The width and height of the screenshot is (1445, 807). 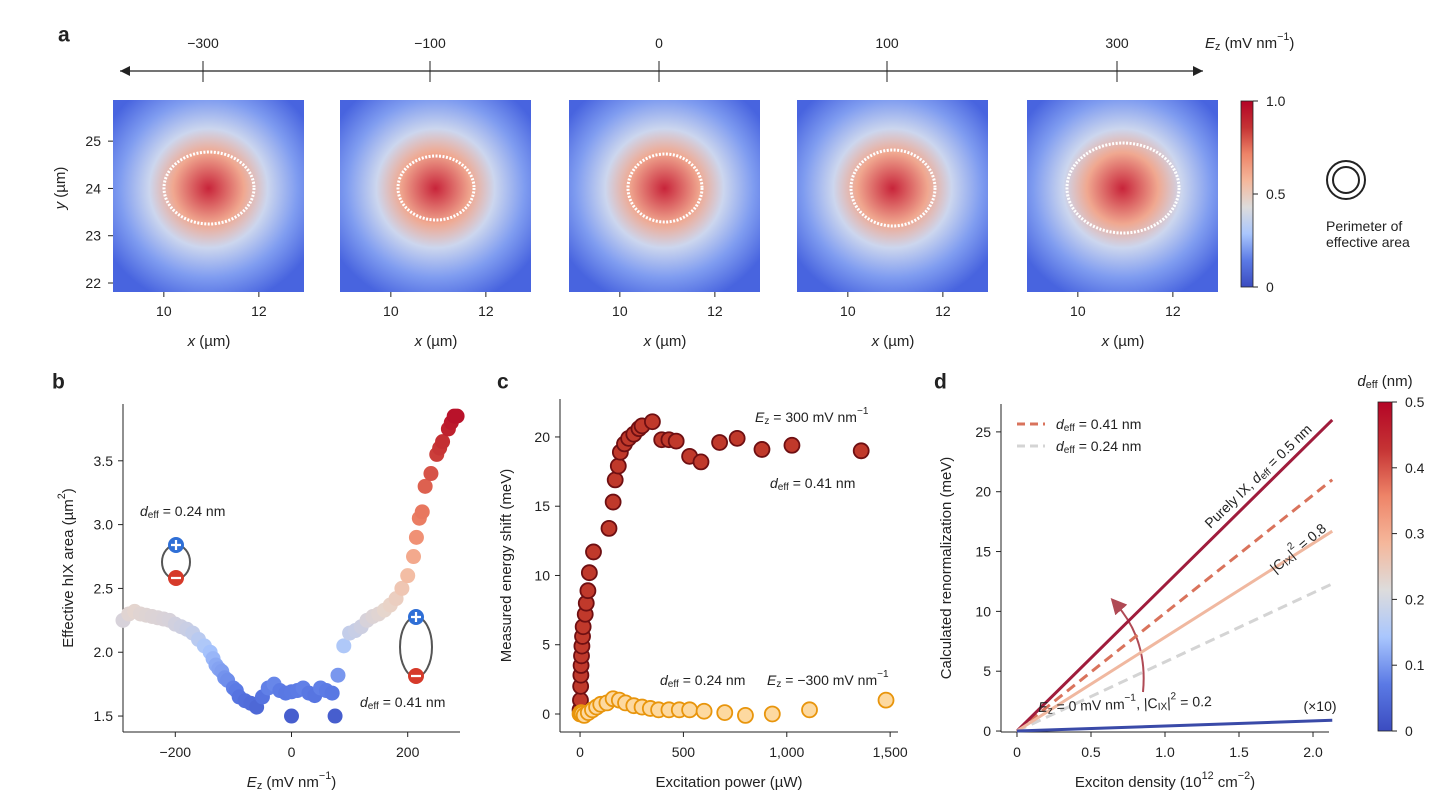 I want to click on y-axis-label: y (µm), so click(x=60, y=189).